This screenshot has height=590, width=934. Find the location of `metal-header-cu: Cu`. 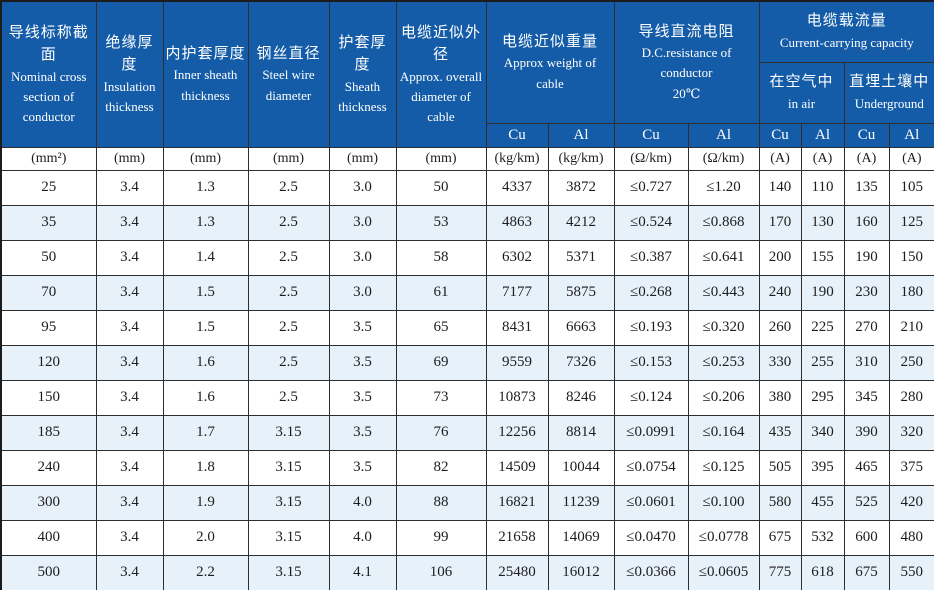

metal-header-cu: Cu is located at coordinates (780, 135).